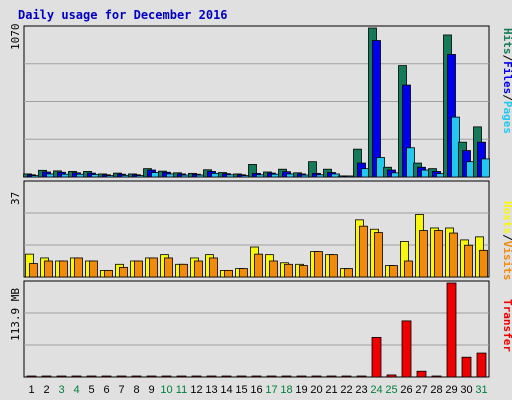  Describe the element at coordinates (166, 390) in the screenshot. I see `day-label-10: 10` at that location.